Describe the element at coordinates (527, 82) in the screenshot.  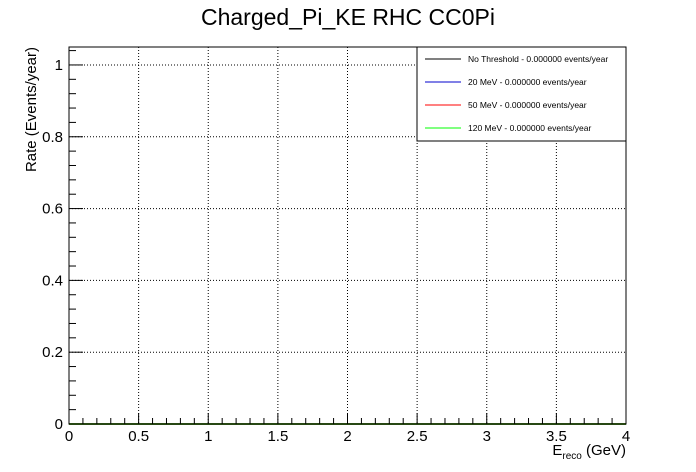
I see `legend-label-1: 20 MeV - 0.000000 events/year` at that location.